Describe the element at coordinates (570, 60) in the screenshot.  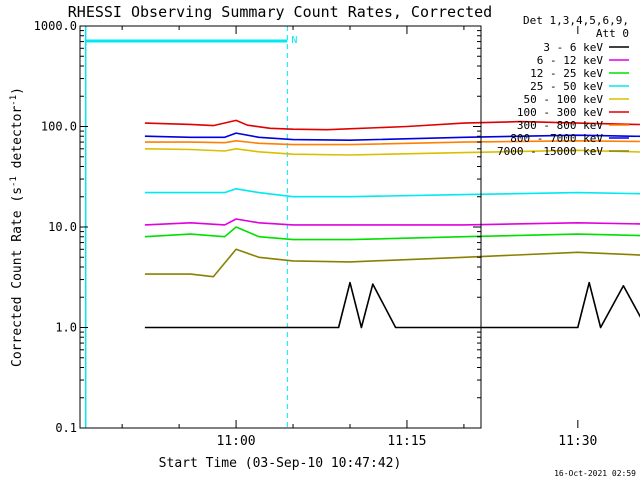
I see `legend-label: 6 - 12 keV` at that location.